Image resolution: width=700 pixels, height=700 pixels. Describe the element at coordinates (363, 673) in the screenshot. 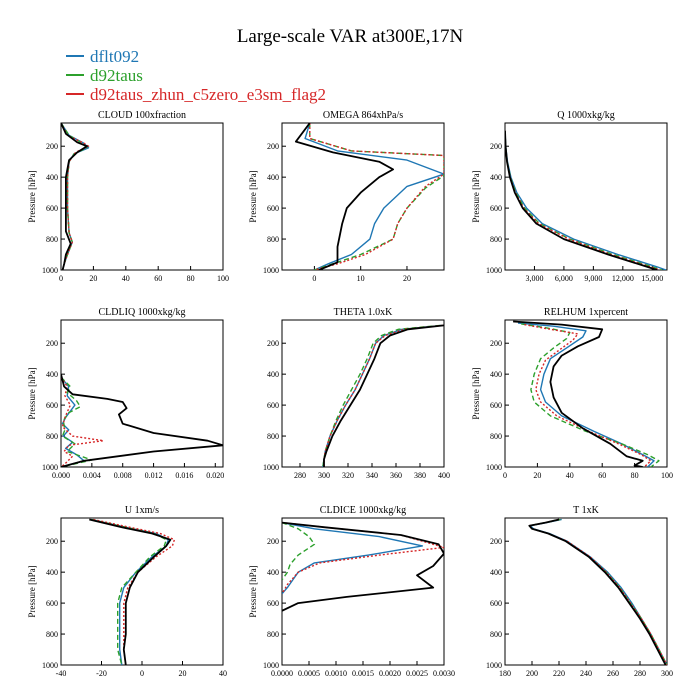

I see `x-tick-label: 0.0015` at that location.